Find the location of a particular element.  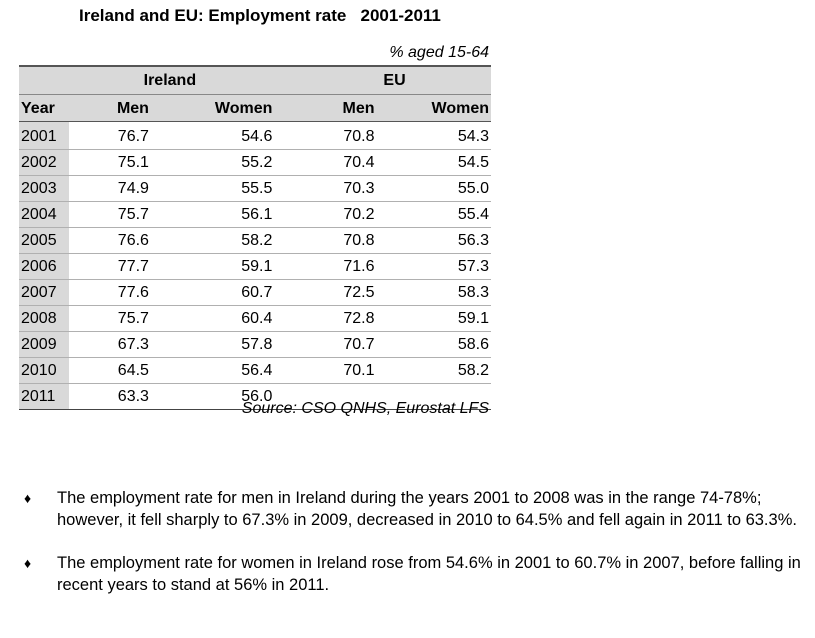

cell-ireland-men: 76.6 is located at coordinates (129, 240).